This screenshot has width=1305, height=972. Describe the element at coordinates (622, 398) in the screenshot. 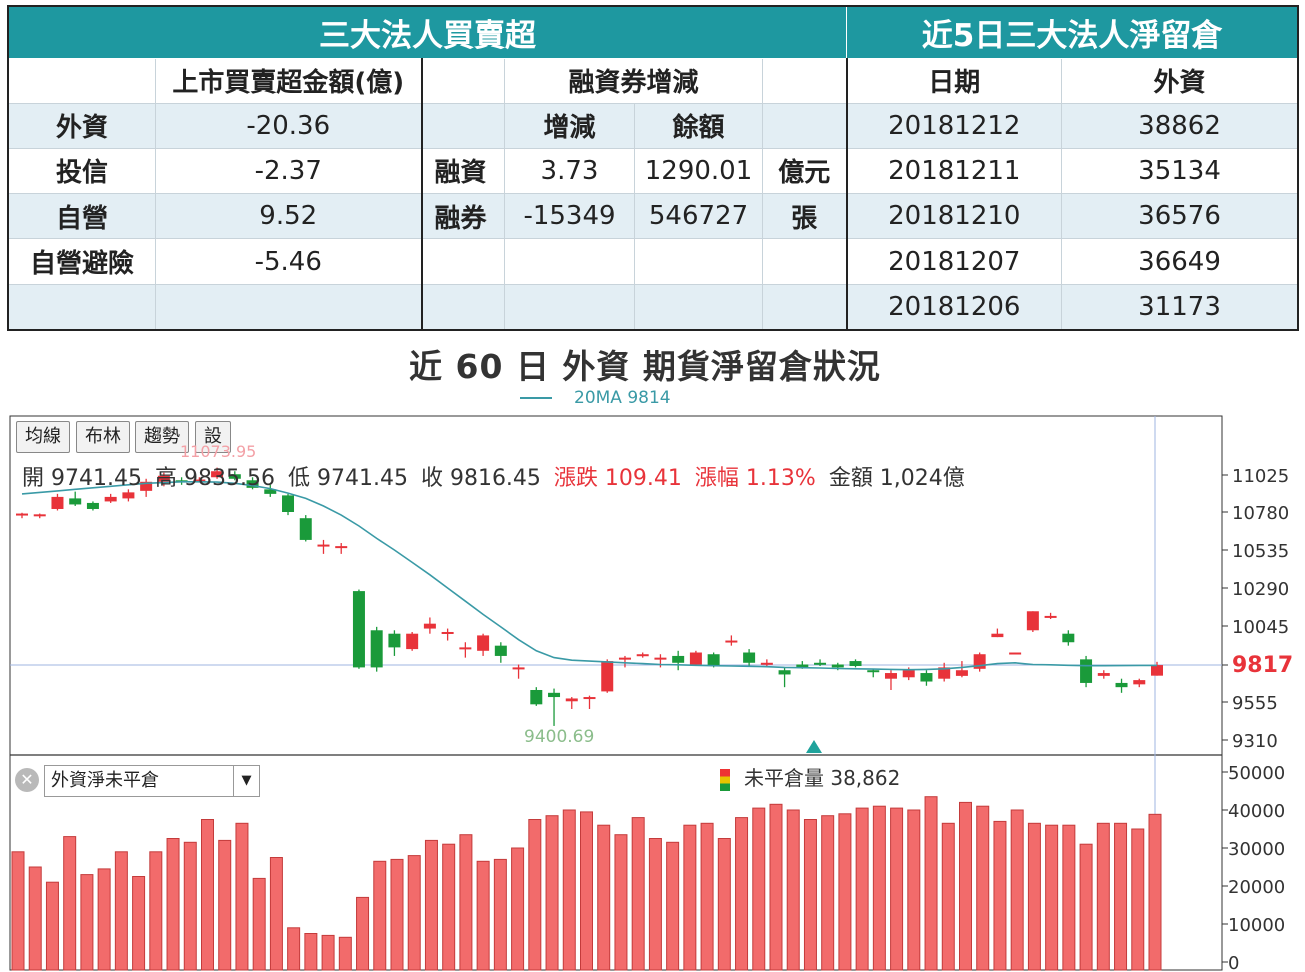

I see `ma-legend-label: 20MA 9814` at that location.